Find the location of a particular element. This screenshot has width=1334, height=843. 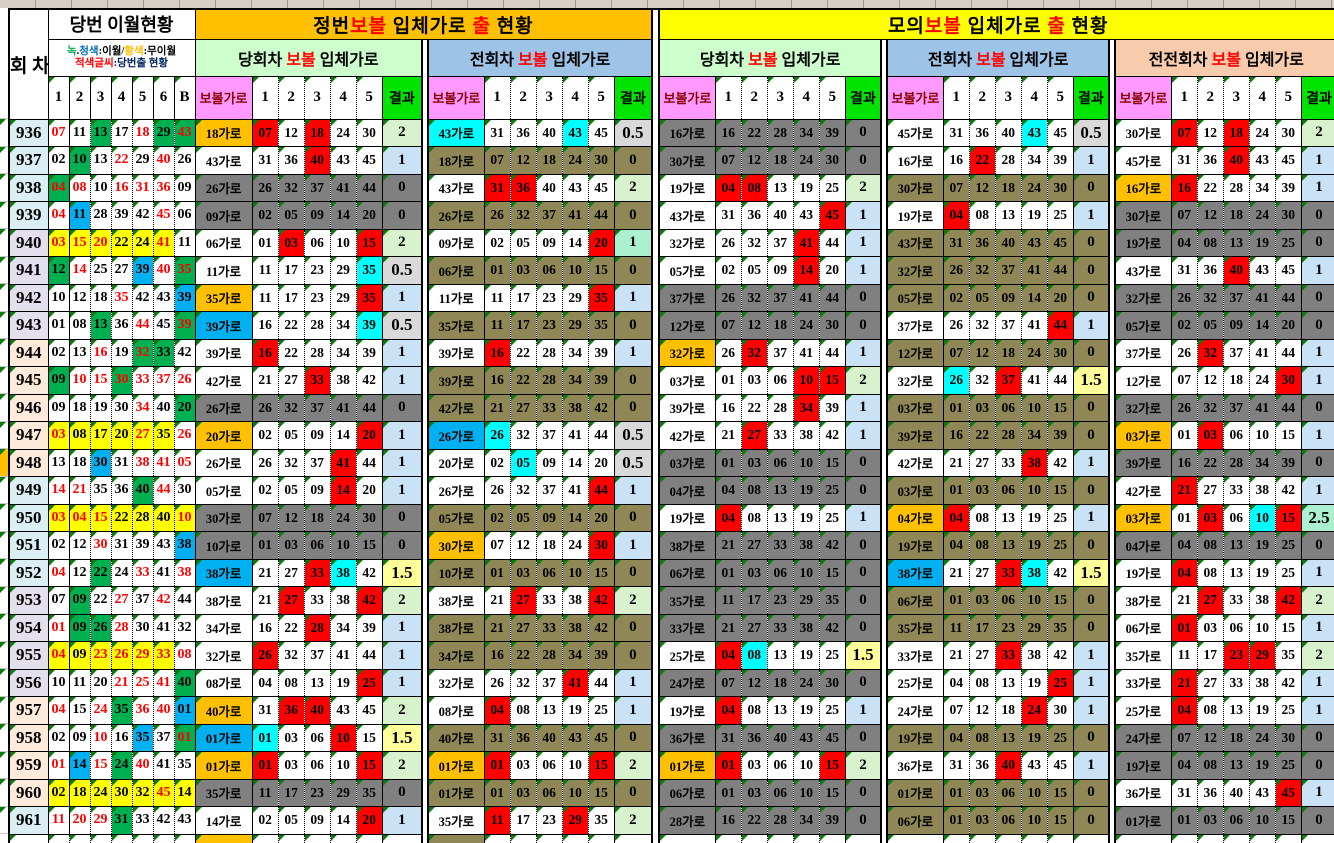

ball-cell: 01 is located at coordinates (58, 325).